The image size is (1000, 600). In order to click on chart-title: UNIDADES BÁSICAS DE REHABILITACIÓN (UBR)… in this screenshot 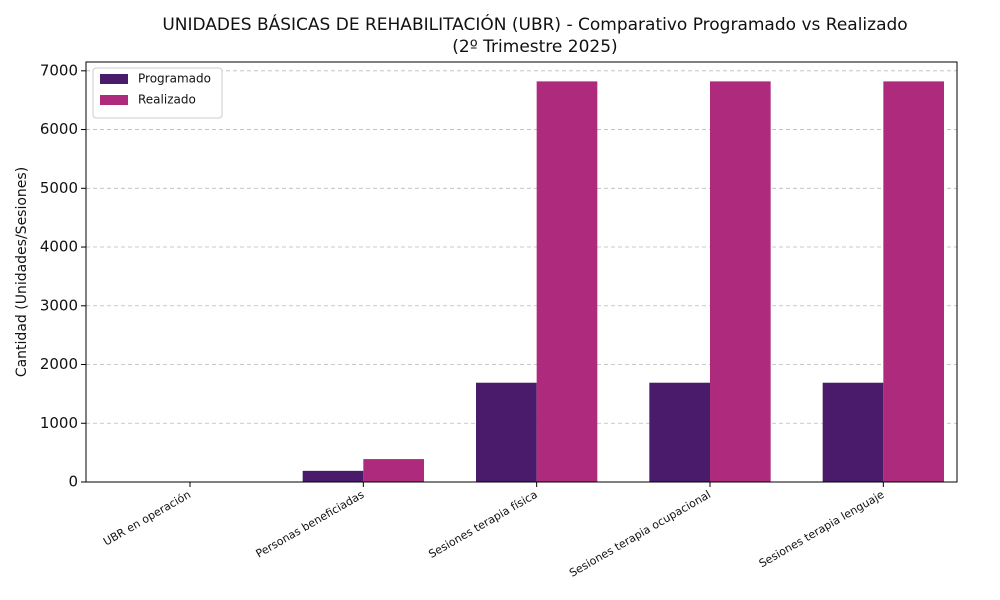, I will do `click(534, 24)`.